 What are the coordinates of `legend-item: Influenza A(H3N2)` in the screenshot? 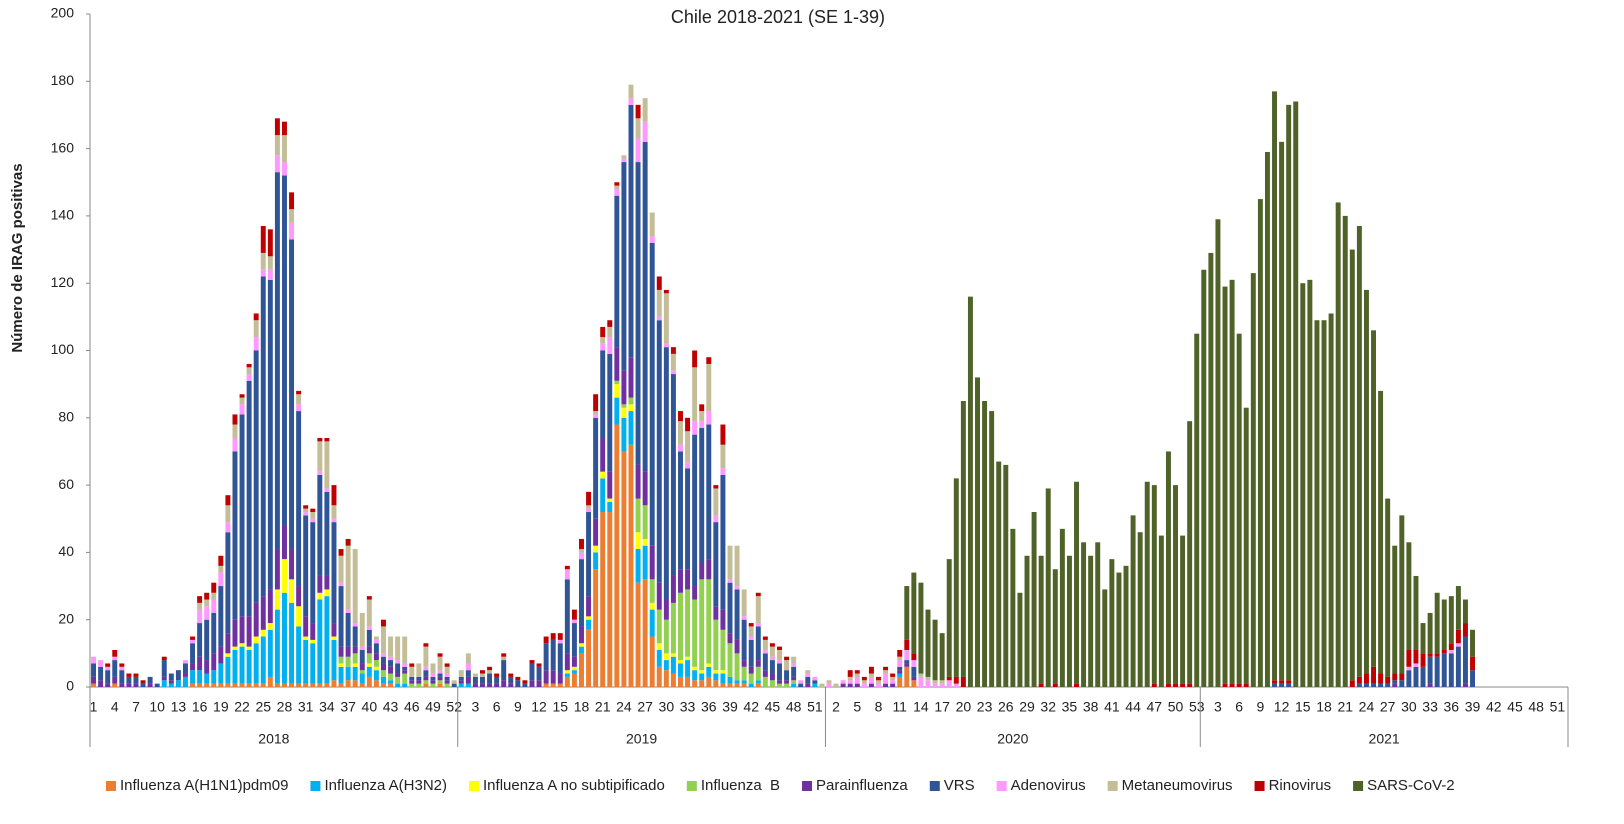 It's located at (378, 785).